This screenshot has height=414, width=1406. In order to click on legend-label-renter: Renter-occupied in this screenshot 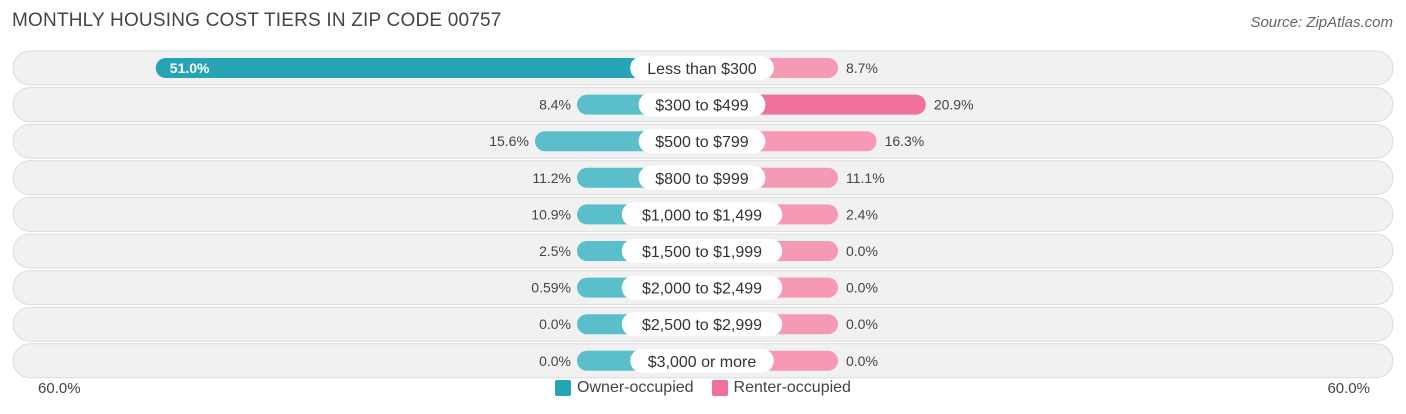, I will do `click(792, 387)`.